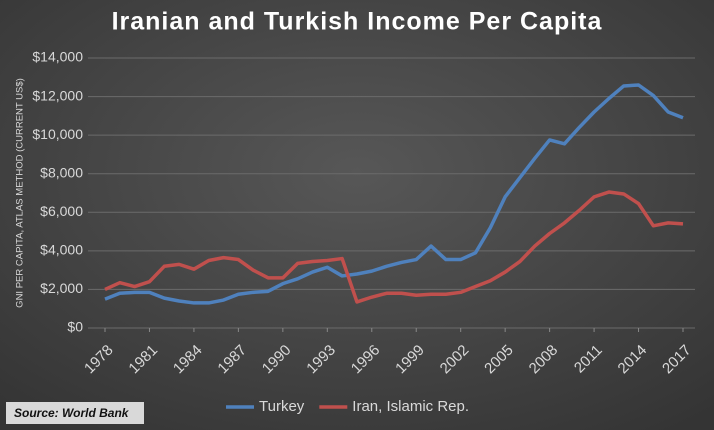 The image size is (714, 430). Describe the element at coordinates (72, 413) in the screenshot. I see `source-note: Source: World Bank` at that location.